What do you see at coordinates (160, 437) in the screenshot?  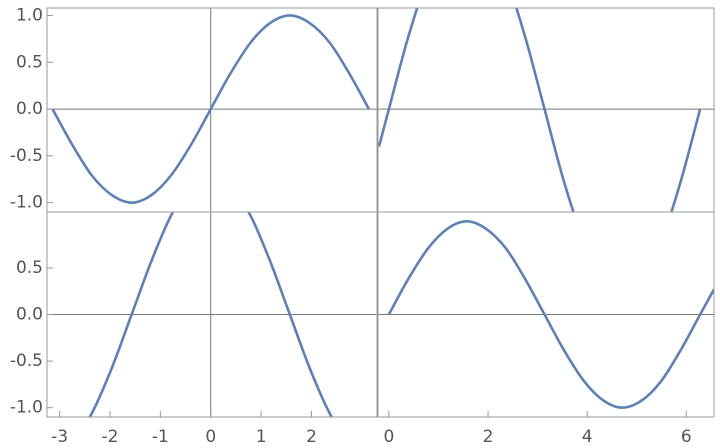 I see `x-tick-label: -1` at bounding box center [160, 437].